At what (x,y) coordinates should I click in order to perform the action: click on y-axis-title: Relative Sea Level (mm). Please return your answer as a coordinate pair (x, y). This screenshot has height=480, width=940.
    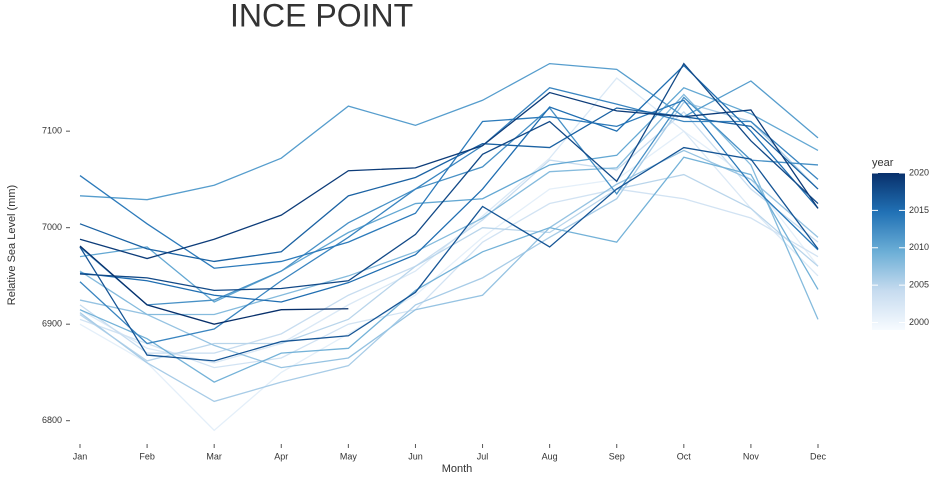
    Looking at the image, I should click on (12, 245).